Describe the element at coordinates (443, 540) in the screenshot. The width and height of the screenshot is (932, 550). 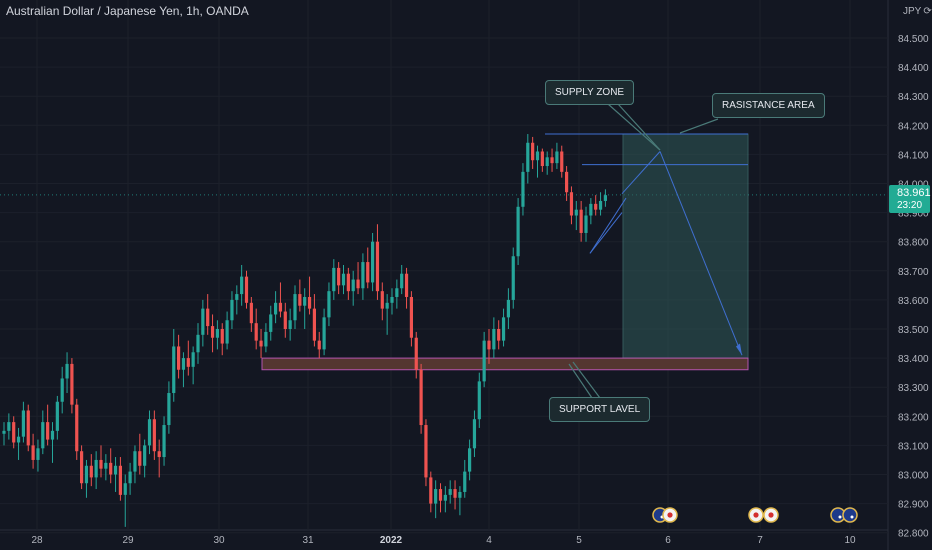
I see `x-axis: 28 29 30 31 2022 4 5 6 7 10` at that location.